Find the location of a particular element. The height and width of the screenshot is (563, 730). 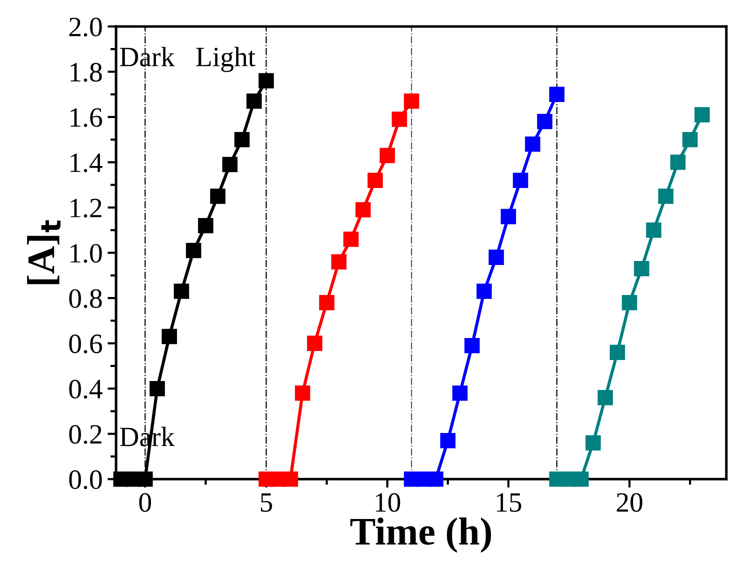

annotation: Light is located at coordinates (226, 59).